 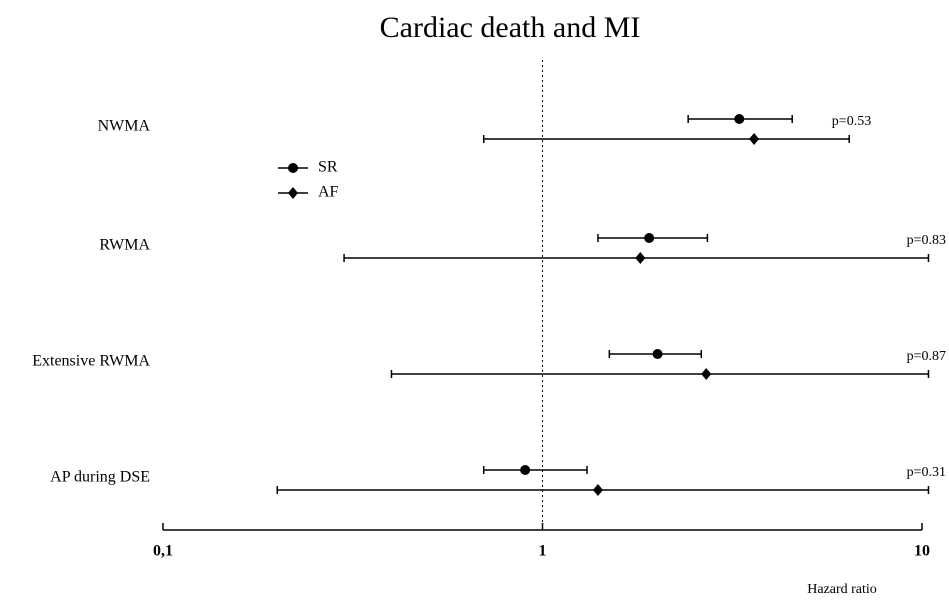 I want to click on p-value: p=0.31, so click(x=926, y=472).